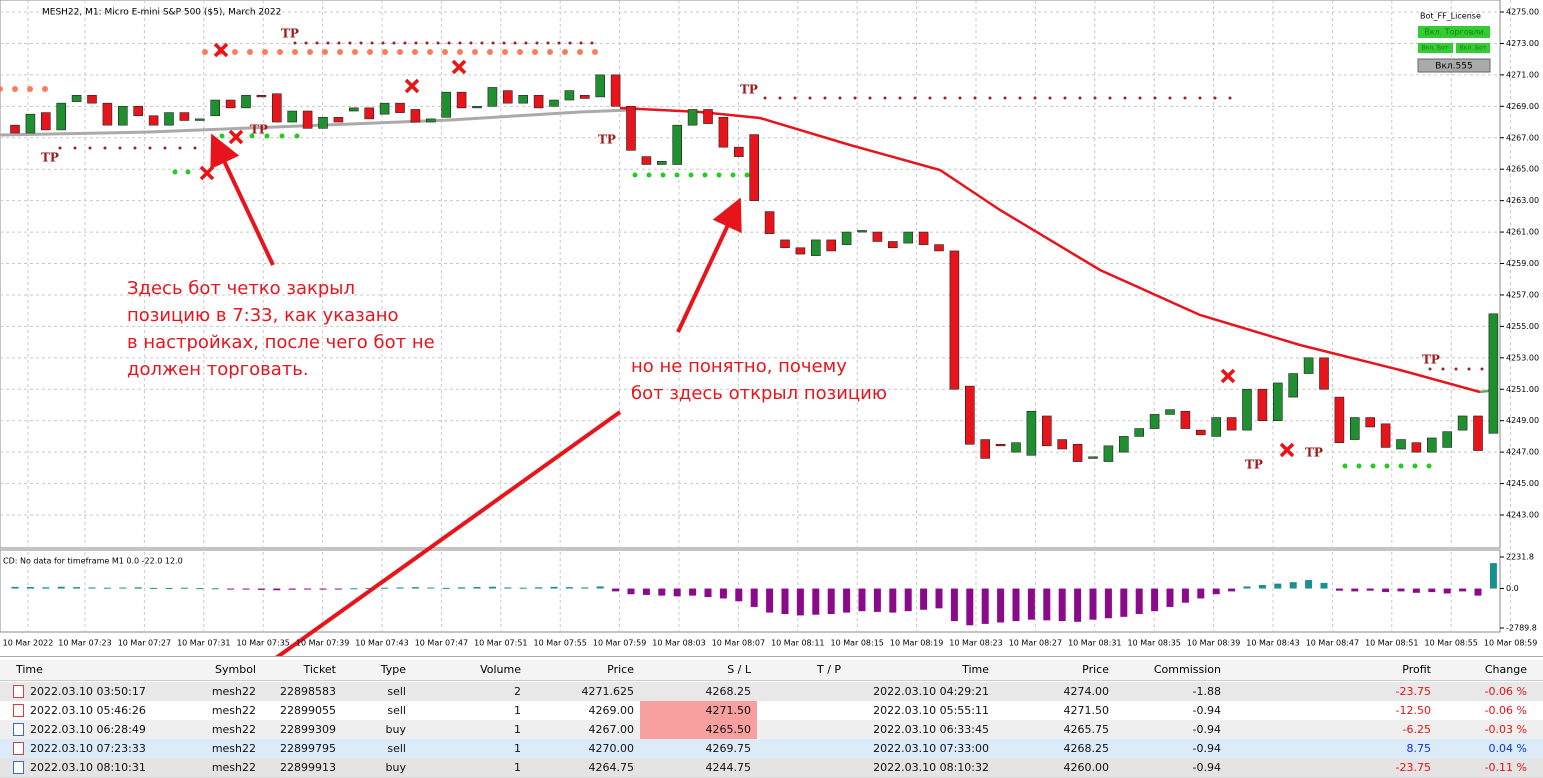  What do you see at coordinates (1086, 767) in the screenshot?
I see `cell-close-price: 4260.00` at bounding box center [1086, 767].